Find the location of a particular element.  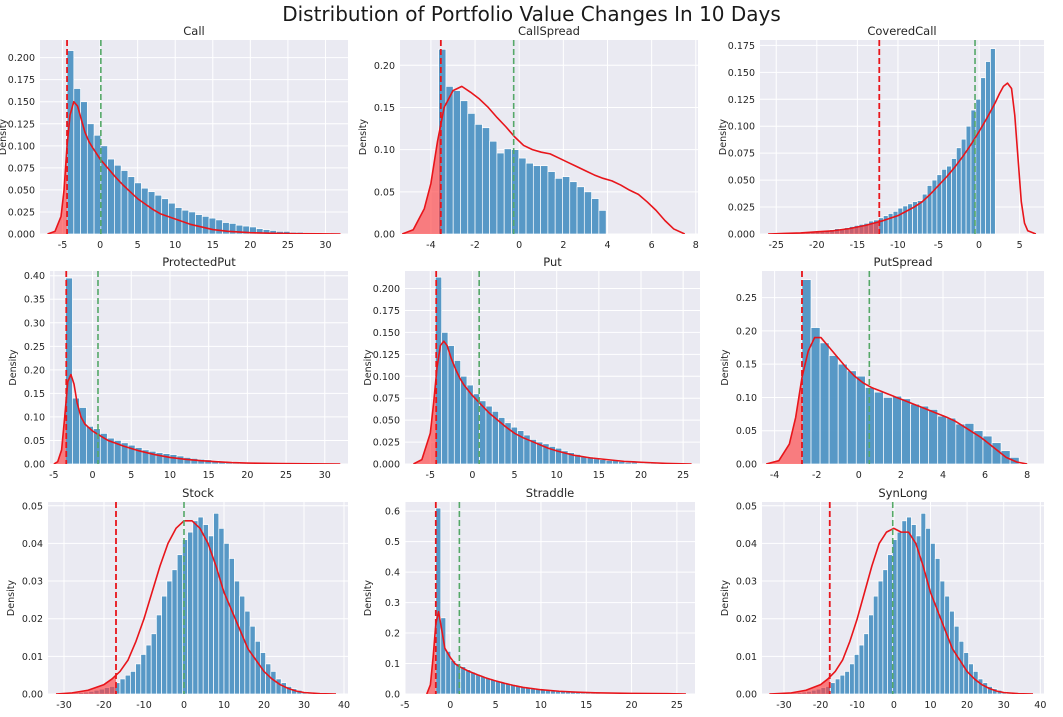

y-tick-label: 0.04 is located at coordinates (32, 544).